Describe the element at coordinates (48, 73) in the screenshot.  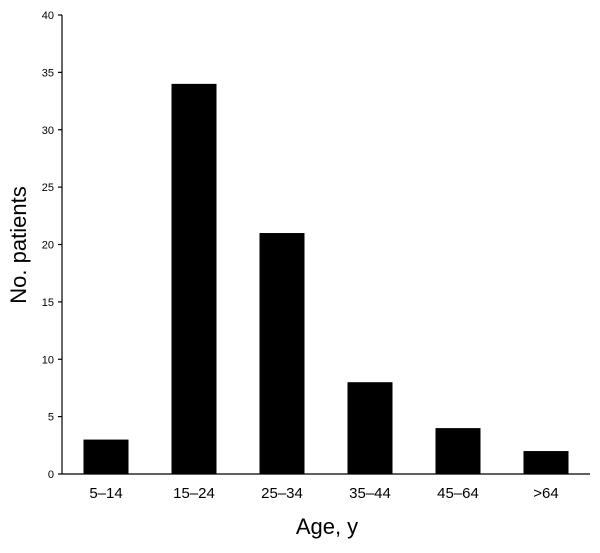
I see `y-tick-label: 35` at that location.